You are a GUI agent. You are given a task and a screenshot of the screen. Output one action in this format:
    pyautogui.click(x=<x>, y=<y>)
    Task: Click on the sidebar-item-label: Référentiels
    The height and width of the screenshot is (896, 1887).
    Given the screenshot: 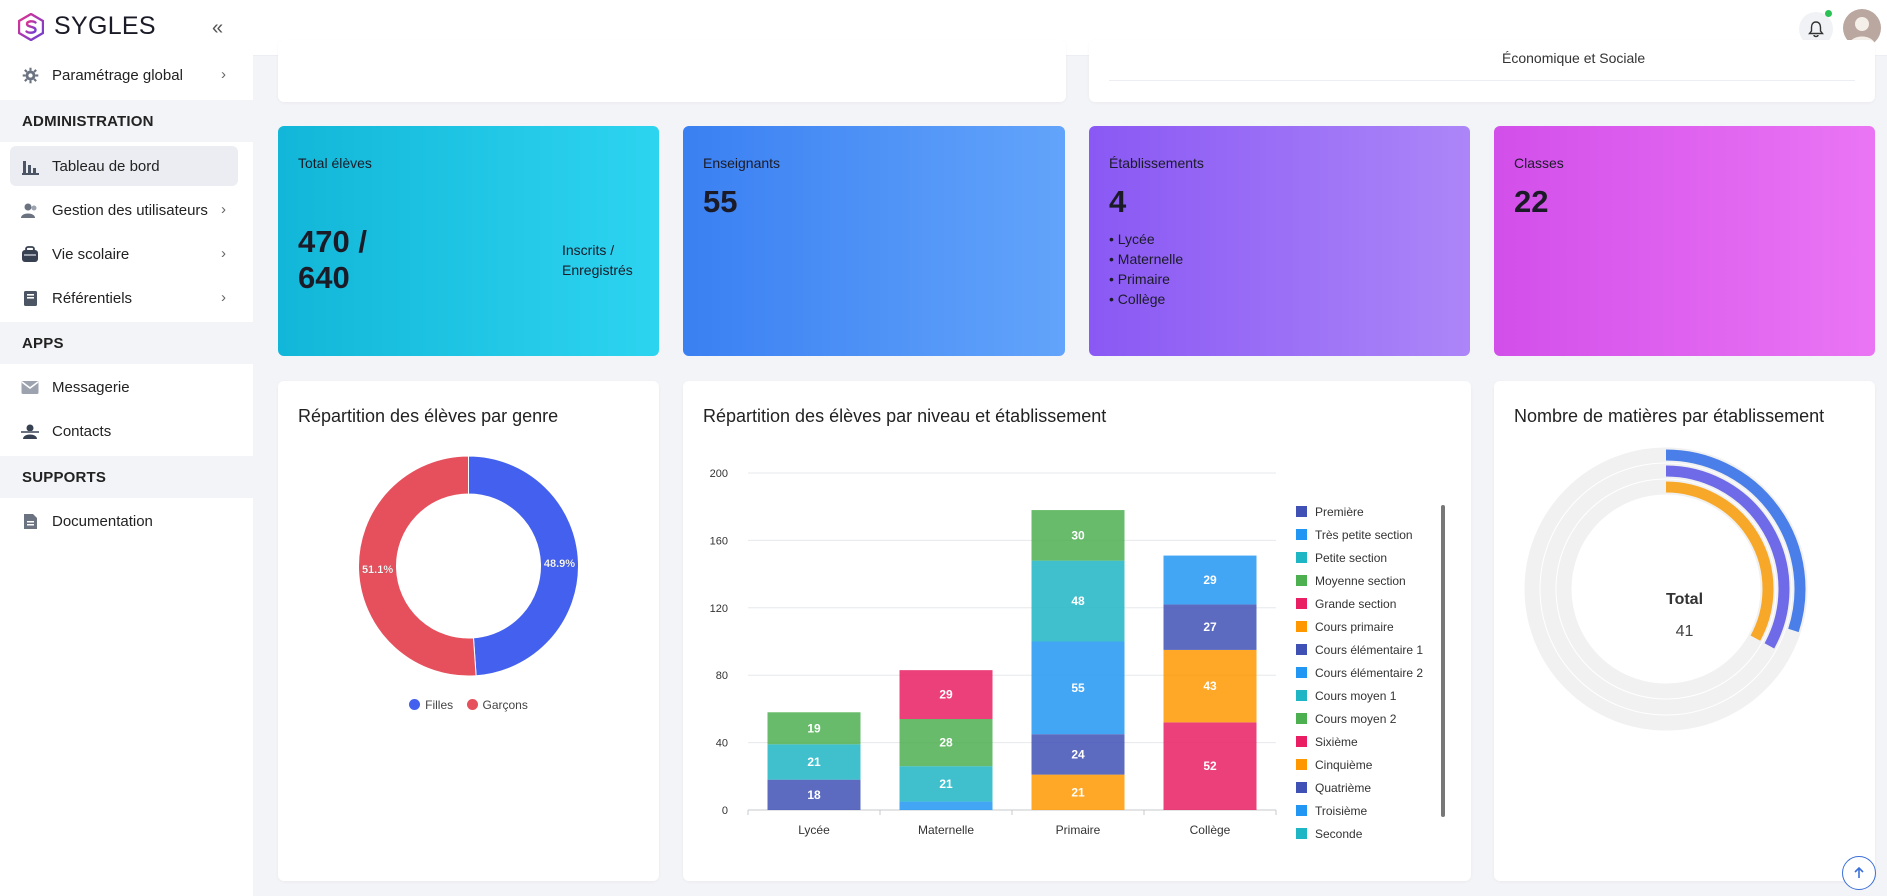 What is the action you would take?
    pyautogui.click(x=92, y=298)
    